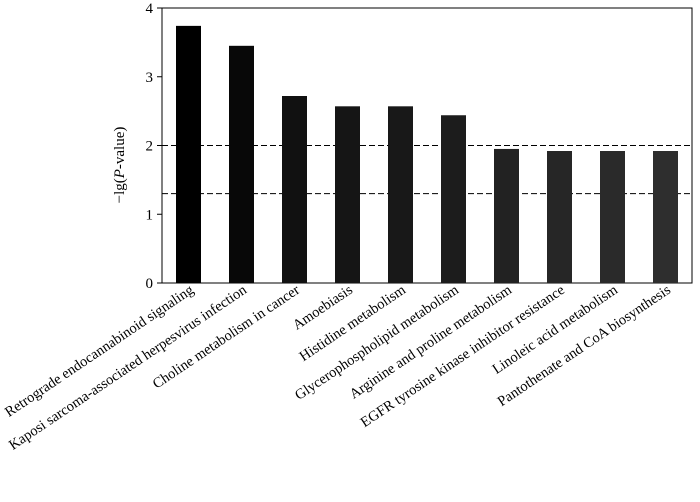  I want to click on y-tick-label: 3, so click(150, 78).